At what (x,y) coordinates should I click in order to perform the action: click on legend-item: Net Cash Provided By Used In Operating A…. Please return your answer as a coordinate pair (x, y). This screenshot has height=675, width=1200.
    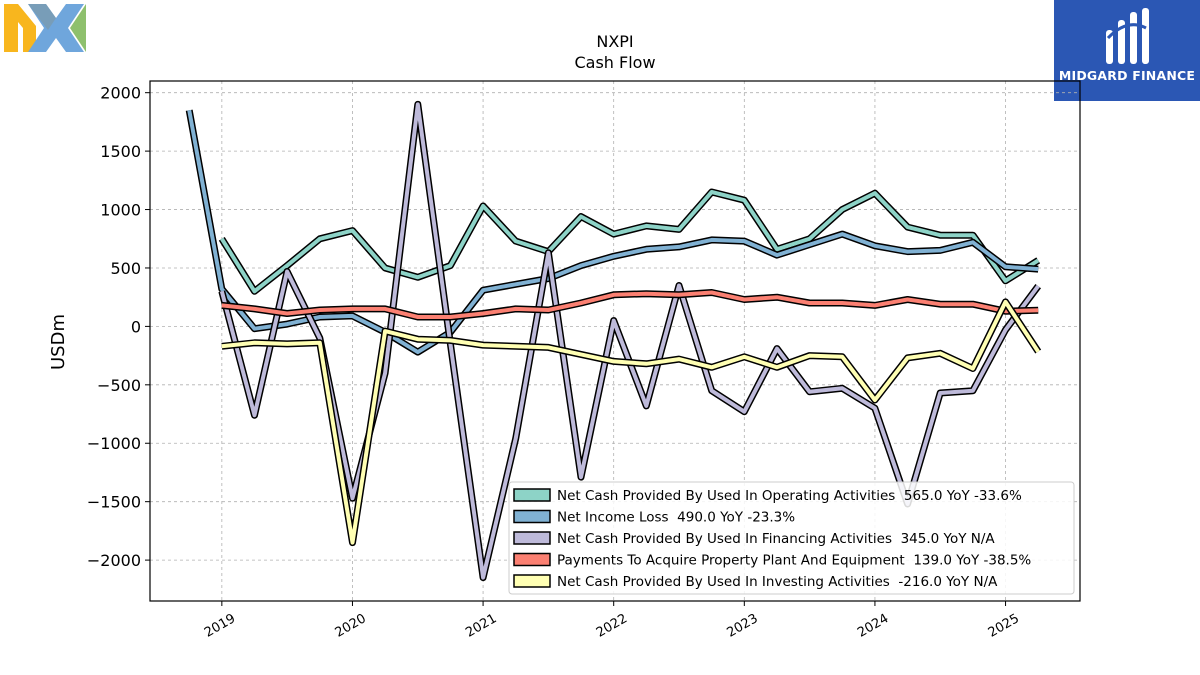
    Looking at the image, I should click on (767, 496).